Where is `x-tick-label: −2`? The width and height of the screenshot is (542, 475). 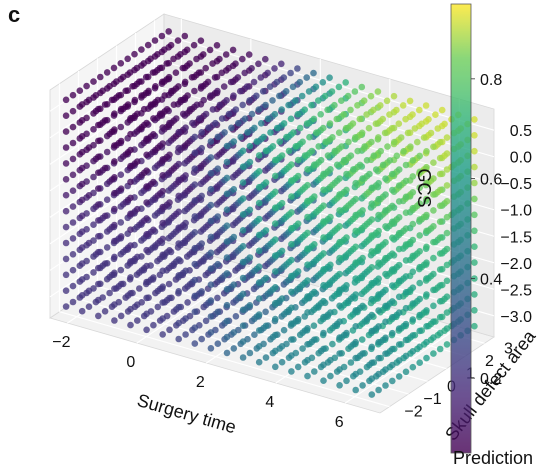 x-tick-label: −2 is located at coordinates (61, 342).